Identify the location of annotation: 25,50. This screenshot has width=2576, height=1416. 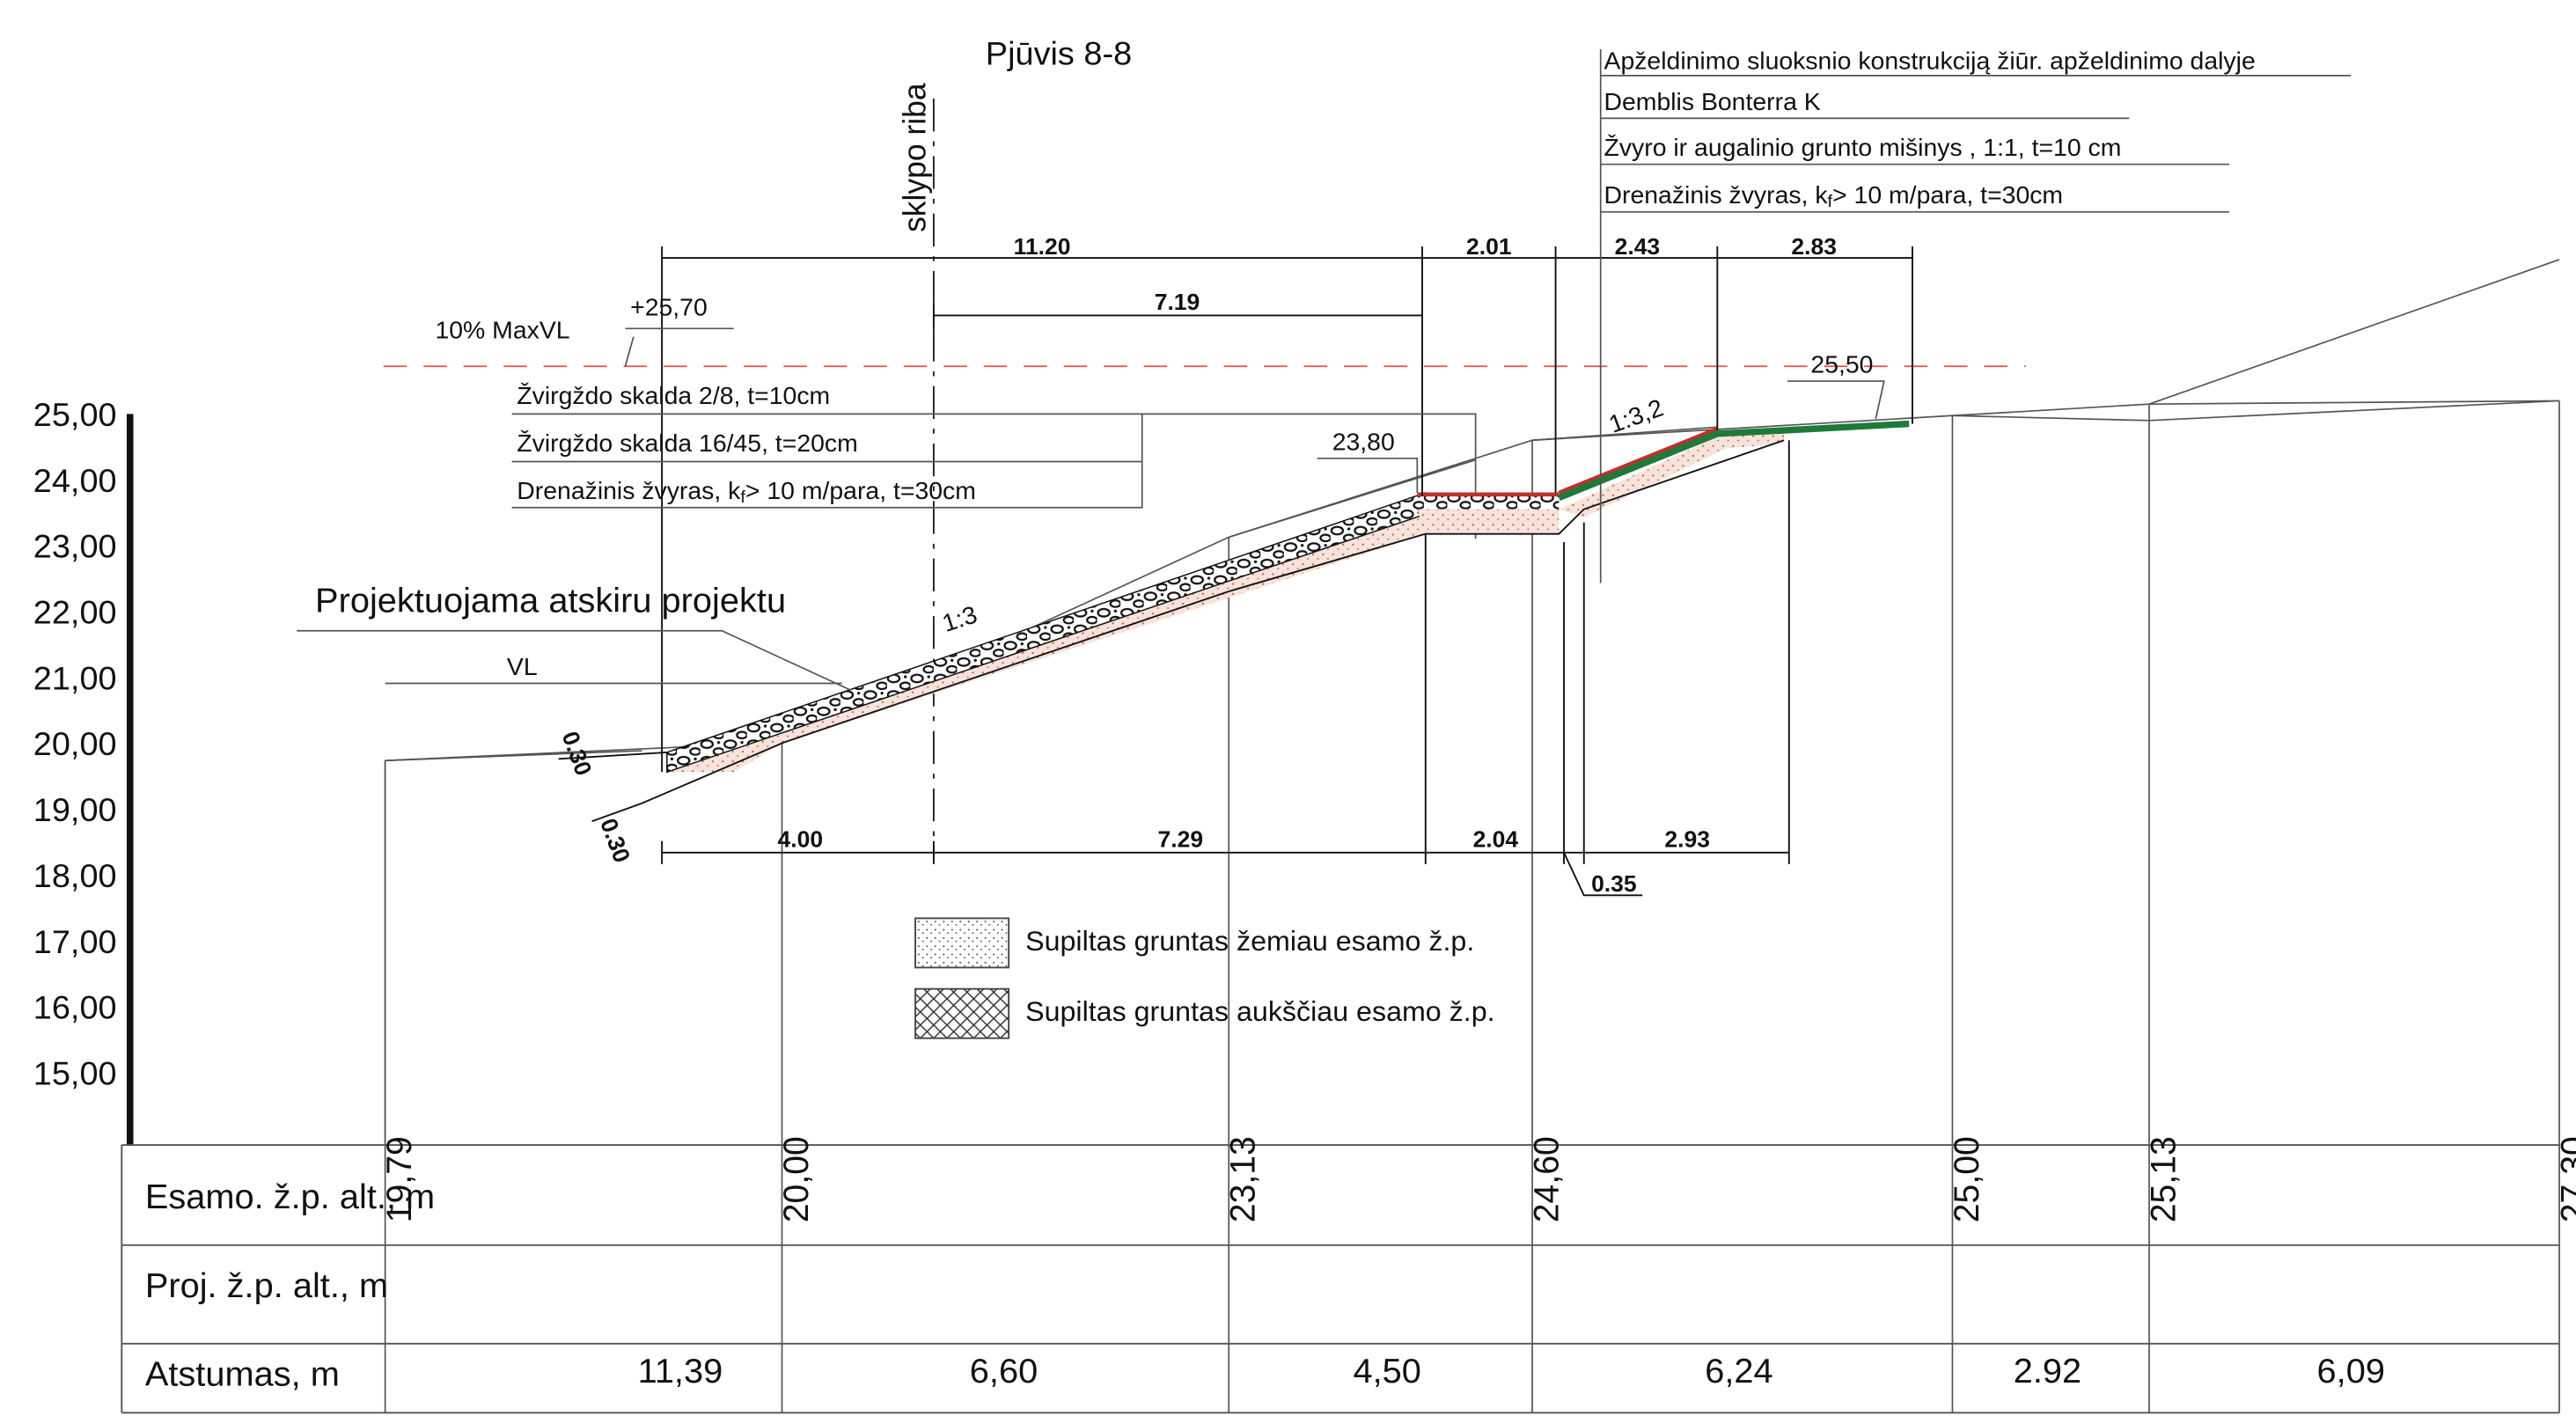
(1841, 364).